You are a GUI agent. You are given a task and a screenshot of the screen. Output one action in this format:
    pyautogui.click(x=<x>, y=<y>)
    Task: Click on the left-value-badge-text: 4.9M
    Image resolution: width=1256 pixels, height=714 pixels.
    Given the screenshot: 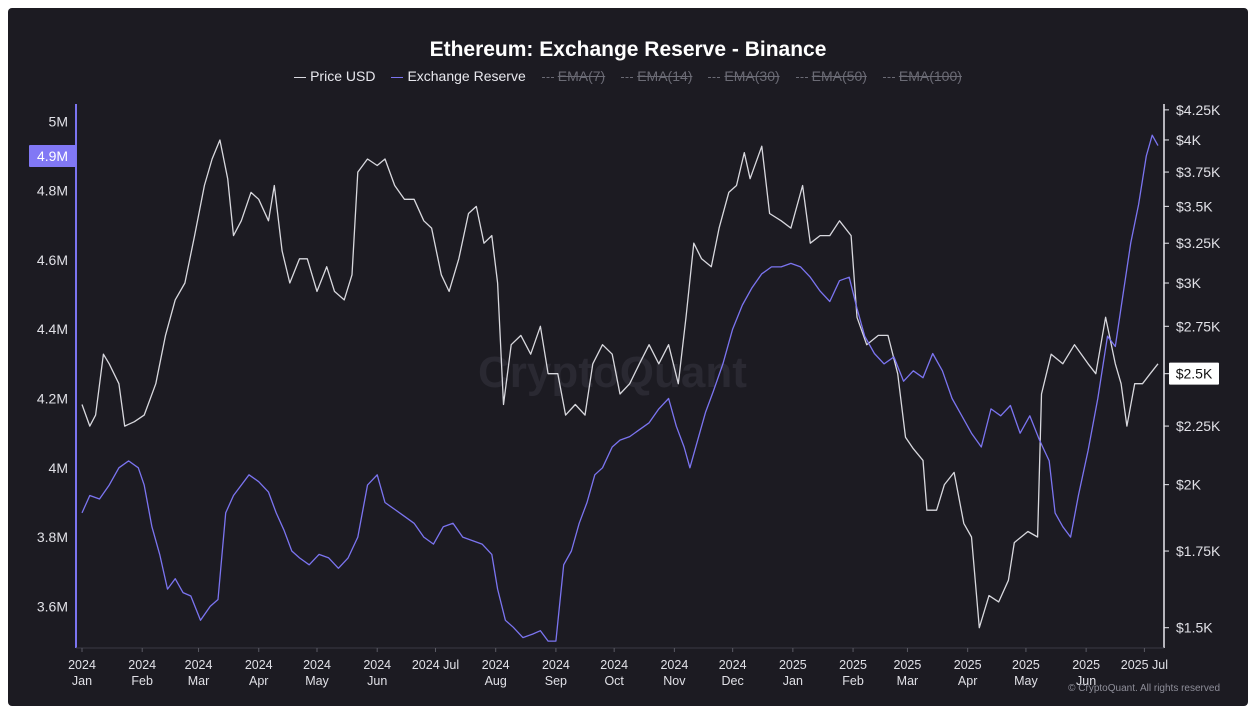 What is the action you would take?
    pyautogui.click(x=52, y=156)
    